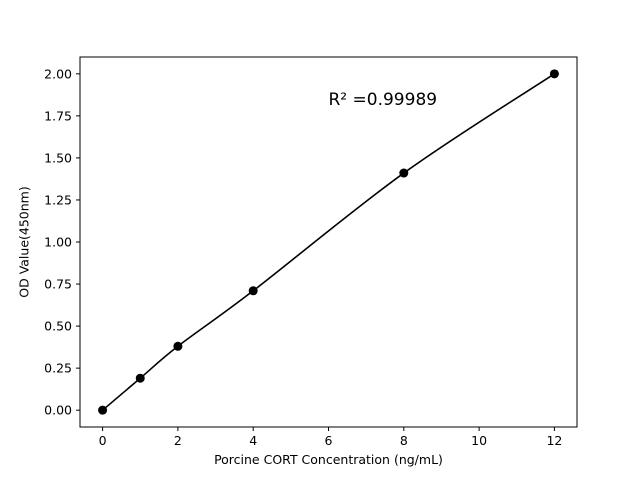  I want to click on y-tick-label: 0.75, so click(58, 284).